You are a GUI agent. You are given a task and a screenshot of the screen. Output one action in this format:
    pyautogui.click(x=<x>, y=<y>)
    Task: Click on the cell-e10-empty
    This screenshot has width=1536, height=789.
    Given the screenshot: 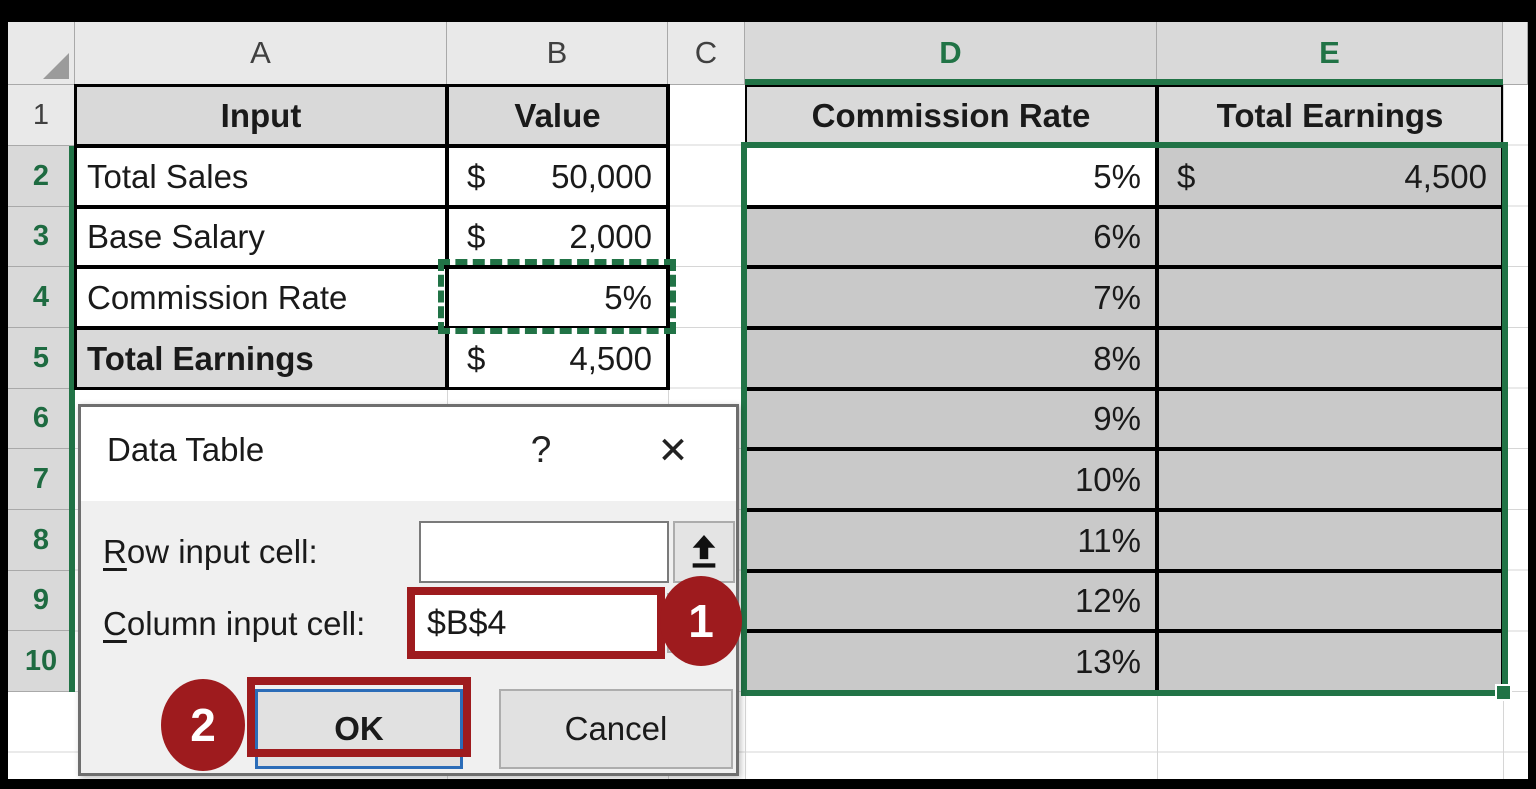 What is the action you would take?
    pyautogui.click(x=1330, y=661)
    